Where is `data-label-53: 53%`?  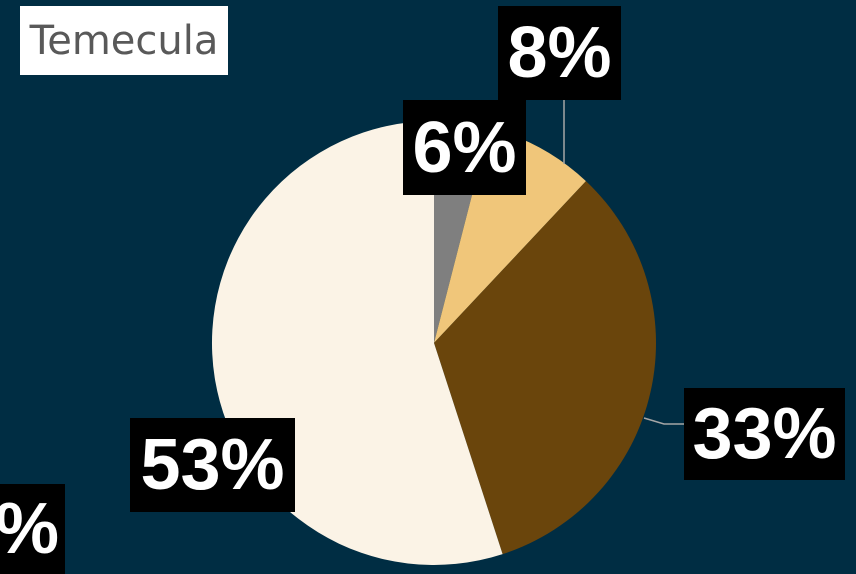
data-label-53: 53% is located at coordinates (212, 465).